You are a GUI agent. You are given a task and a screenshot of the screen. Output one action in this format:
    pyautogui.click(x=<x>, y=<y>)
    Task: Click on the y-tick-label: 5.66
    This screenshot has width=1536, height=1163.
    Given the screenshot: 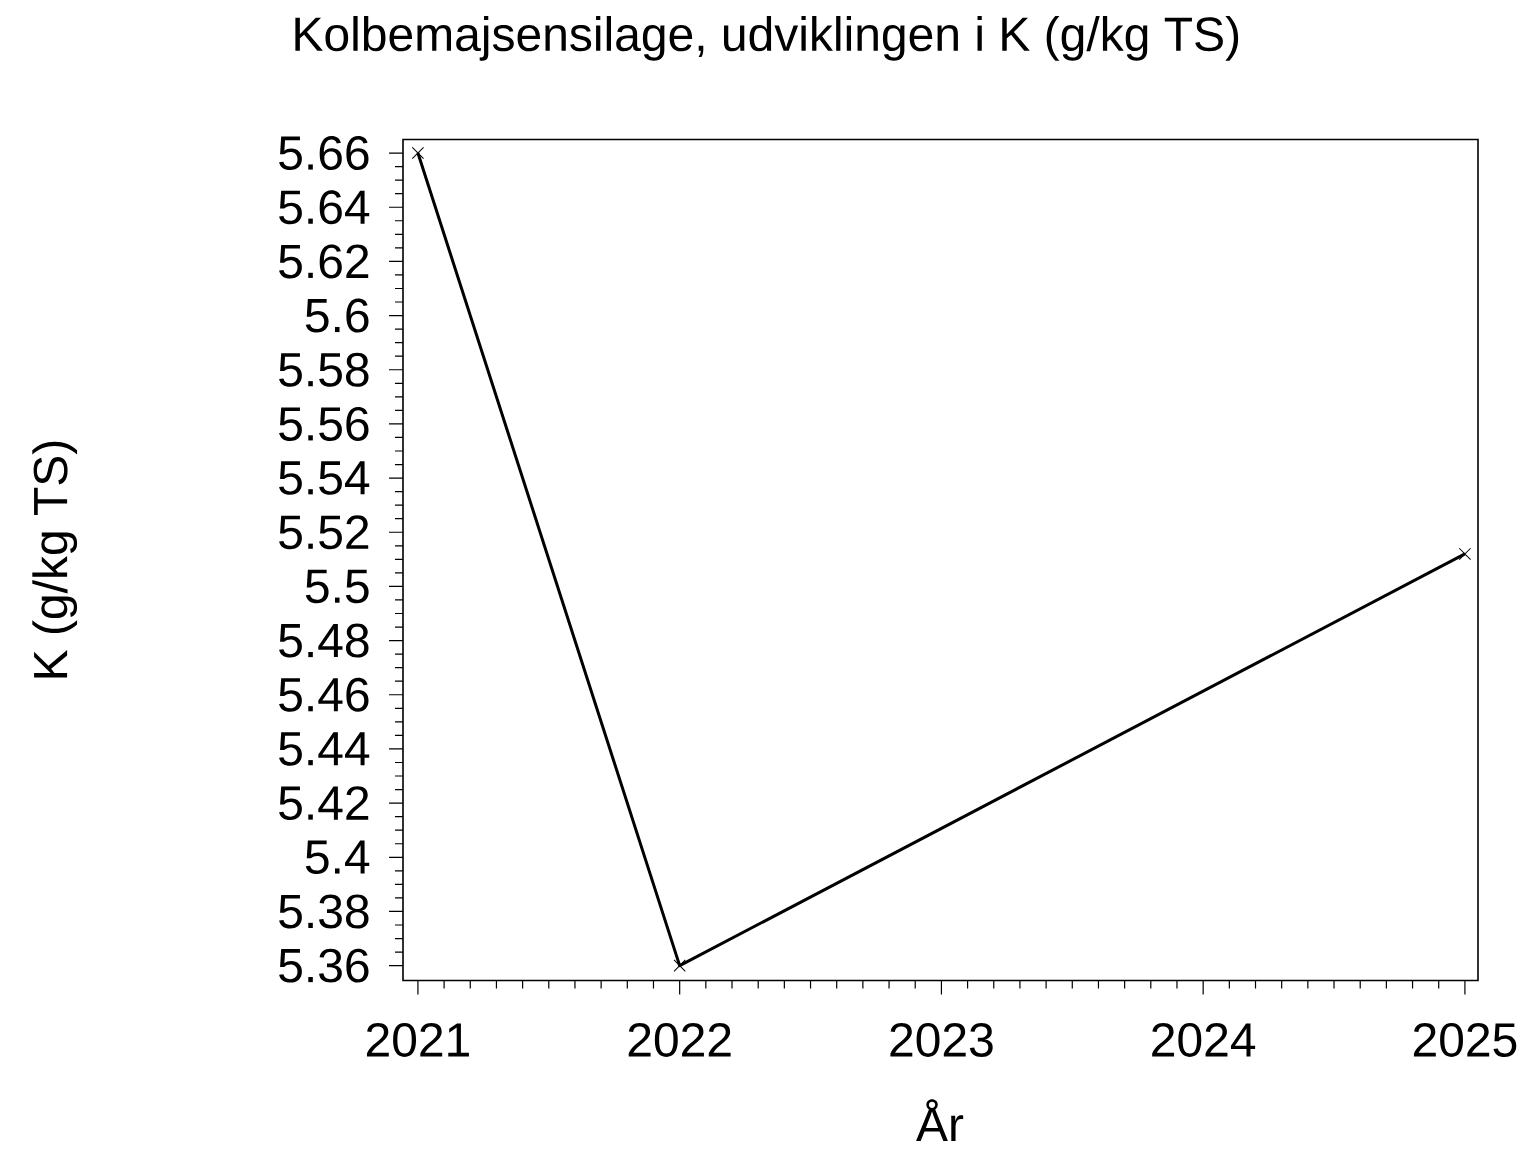 What is the action you would take?
    pyautogui.click(x=324, y=153)
    